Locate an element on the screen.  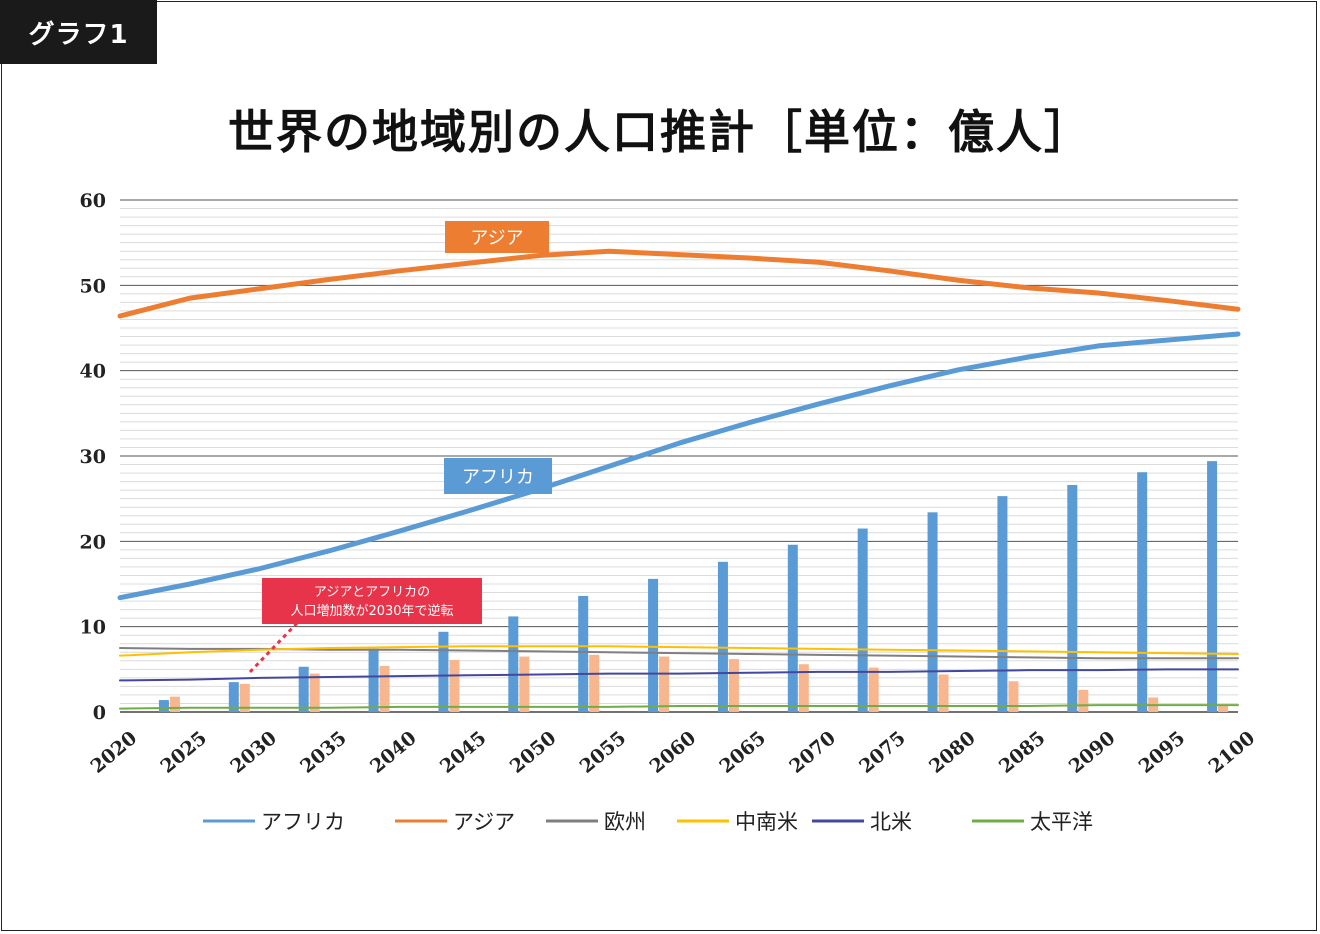
y-tick-label: 20 is located at coordinates (93, 542).